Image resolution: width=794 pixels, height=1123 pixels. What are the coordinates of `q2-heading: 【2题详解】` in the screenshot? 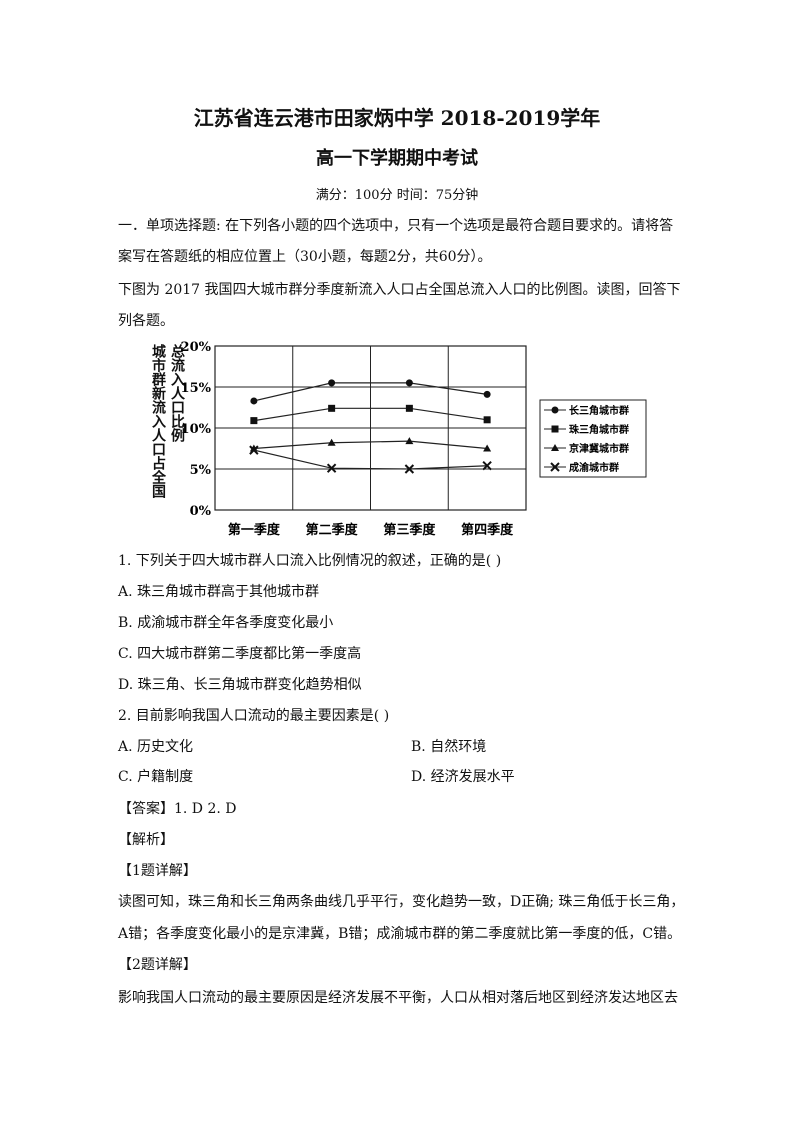 It's located at (157, 965).